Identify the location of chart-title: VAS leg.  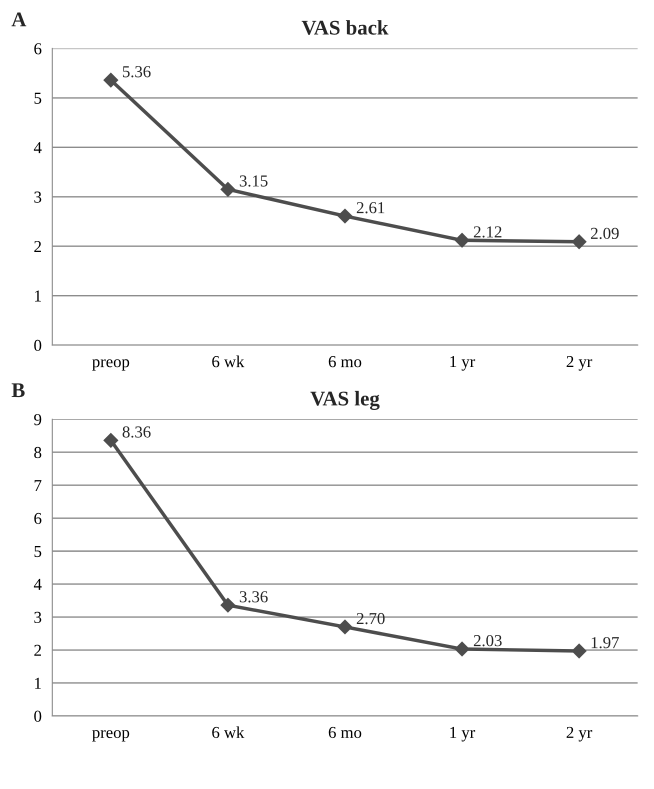
(345, 400).